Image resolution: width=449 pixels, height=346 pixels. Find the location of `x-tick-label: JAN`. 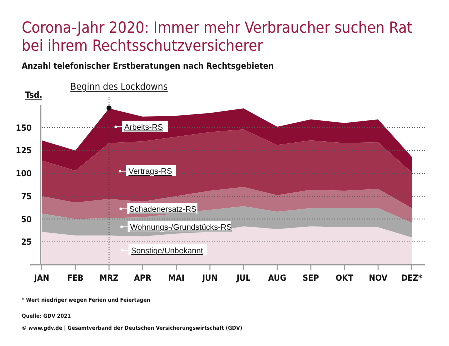

x-tick-label: JAN is located at coordinates (41, 279).